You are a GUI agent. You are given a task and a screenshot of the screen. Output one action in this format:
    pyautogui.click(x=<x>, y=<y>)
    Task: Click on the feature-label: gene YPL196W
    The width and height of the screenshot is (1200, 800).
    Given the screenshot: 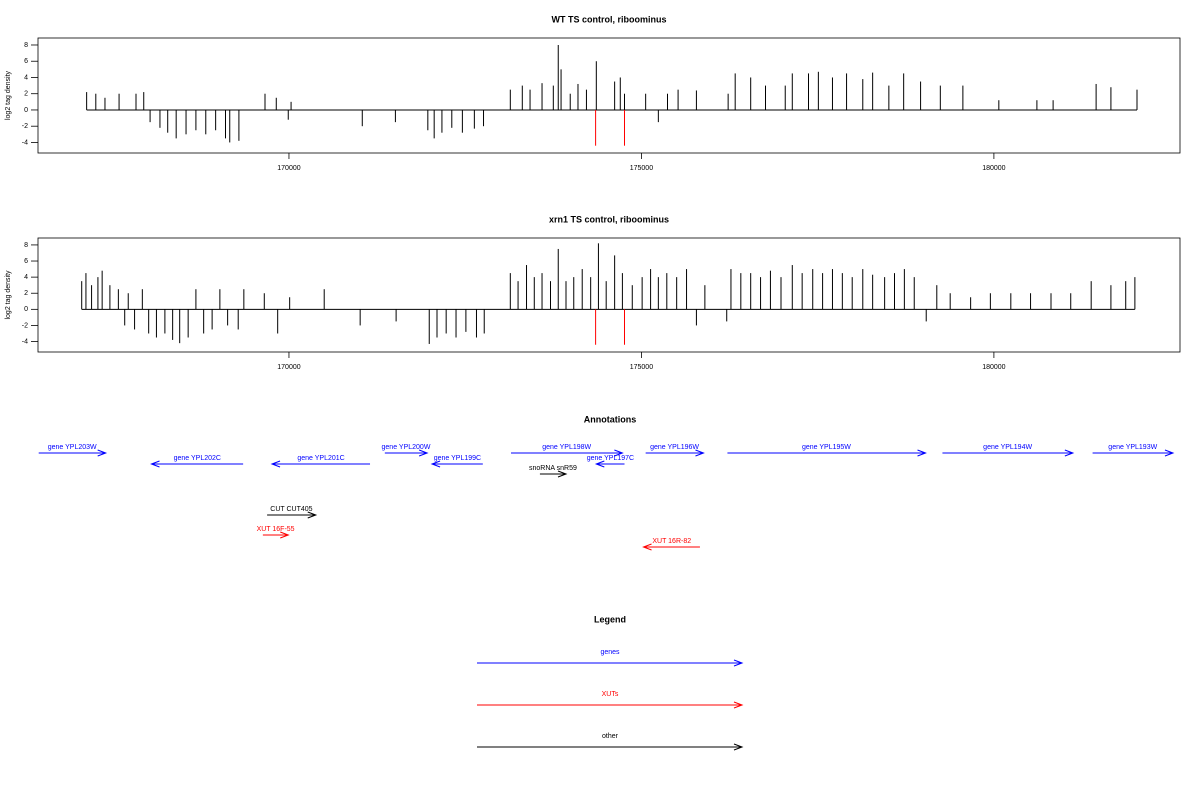 What is the action you would take?
    pyautogui.click(x=674, y=447)
    